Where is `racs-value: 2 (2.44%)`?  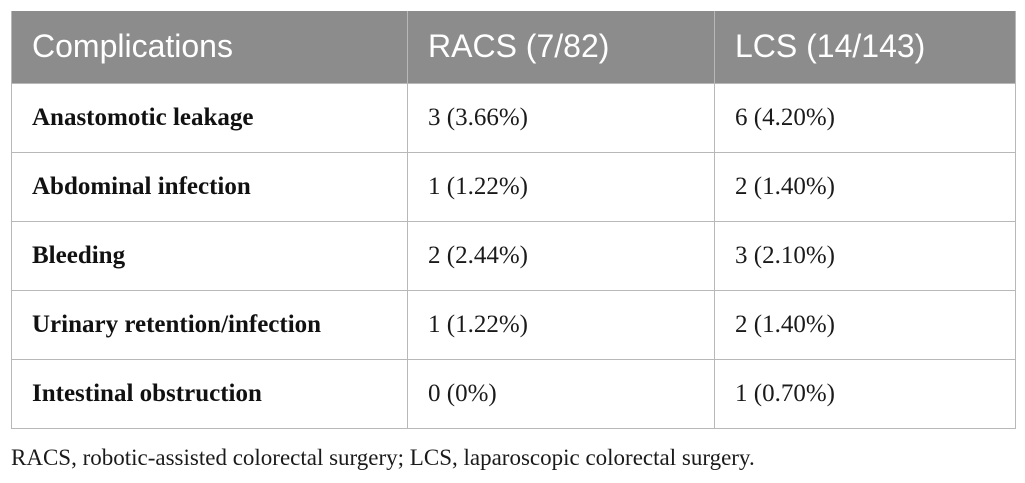
racs-value: 2 (2.44%) is located at coordinates (561, 255).